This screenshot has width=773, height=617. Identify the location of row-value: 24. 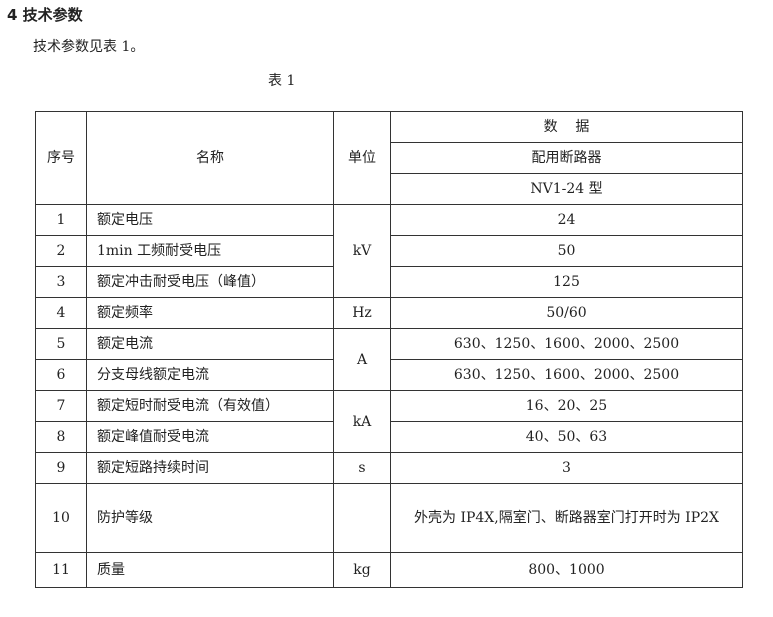
(566, 220).